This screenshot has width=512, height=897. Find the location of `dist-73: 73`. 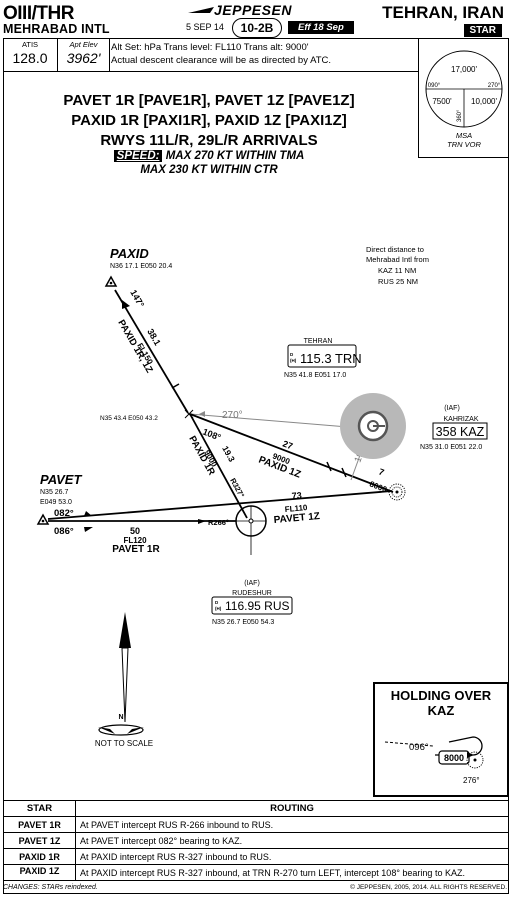

dist-73: 73 is located at coordinates (296, 495).